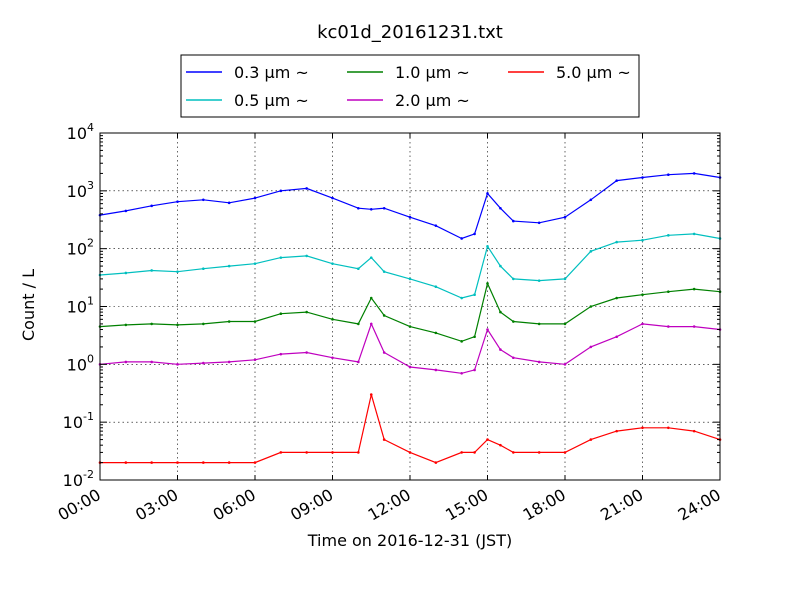 The width and height of the screenshot is (800, 600). Describe the element at coordinates (410, 32) in the screenshot. I see `chart-title: kc01d_20161231.txt` at that location.